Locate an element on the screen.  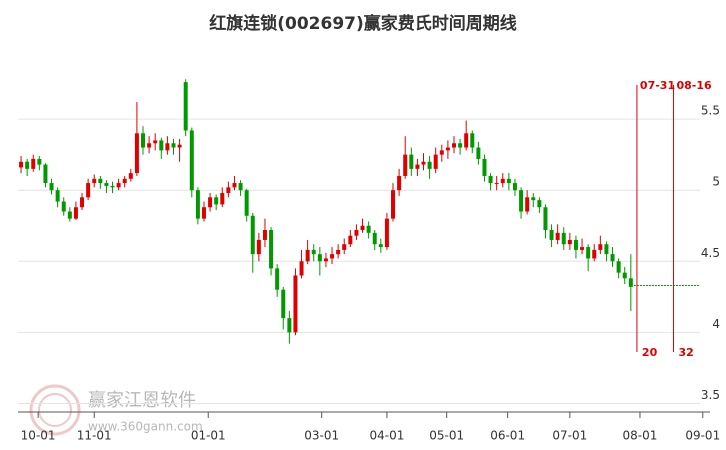
y-tick-label: 5 is located at coordinates (716, 182).